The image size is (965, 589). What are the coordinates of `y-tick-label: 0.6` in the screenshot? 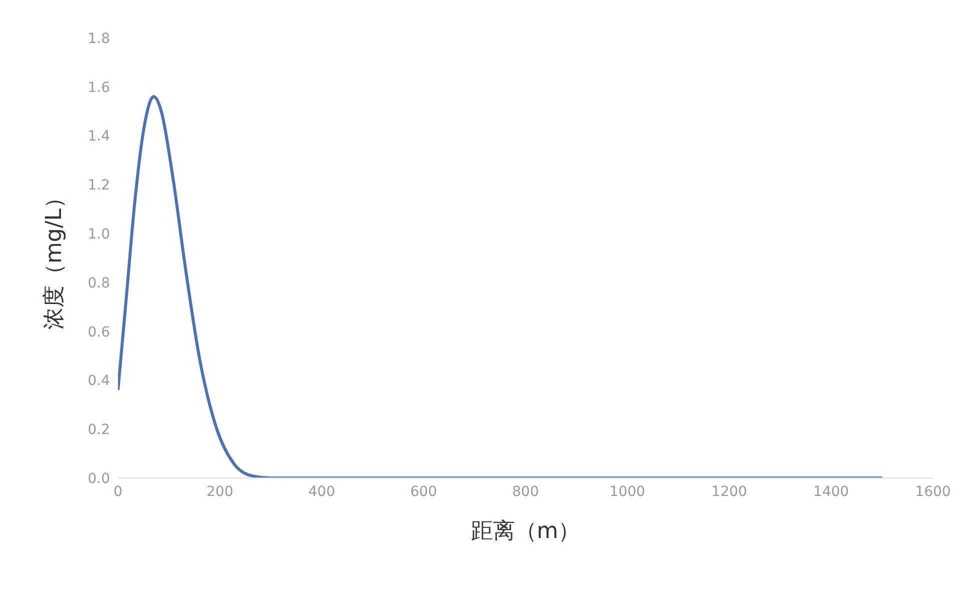 It's located at (99, 332).